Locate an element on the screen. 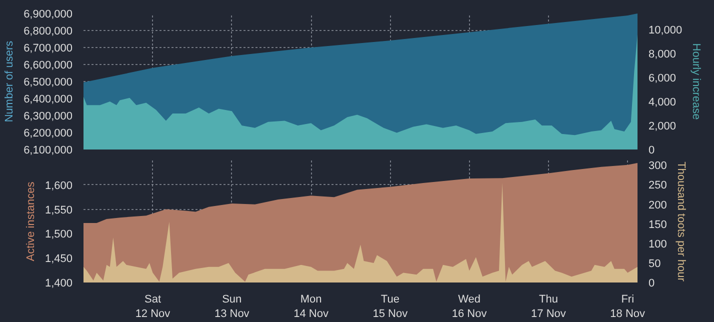 The image size is (714, 322). y2-tick-label: 100 is located at coordinates (657, 244).